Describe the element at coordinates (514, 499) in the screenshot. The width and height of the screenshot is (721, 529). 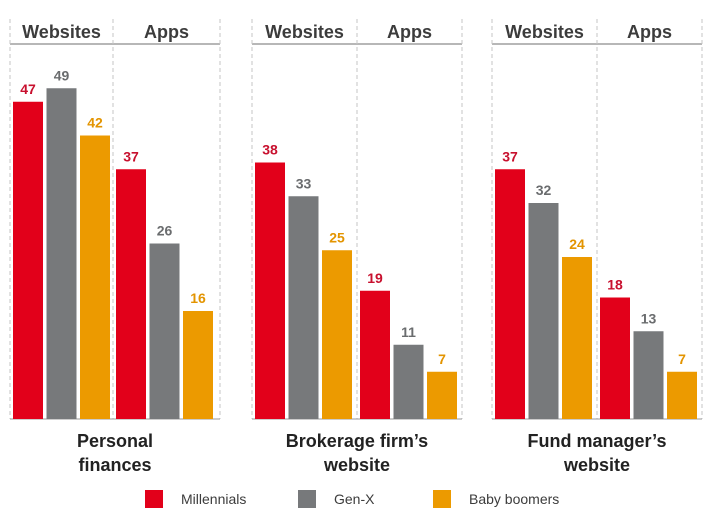
I see `legend-label: Baby boomers` at that location.